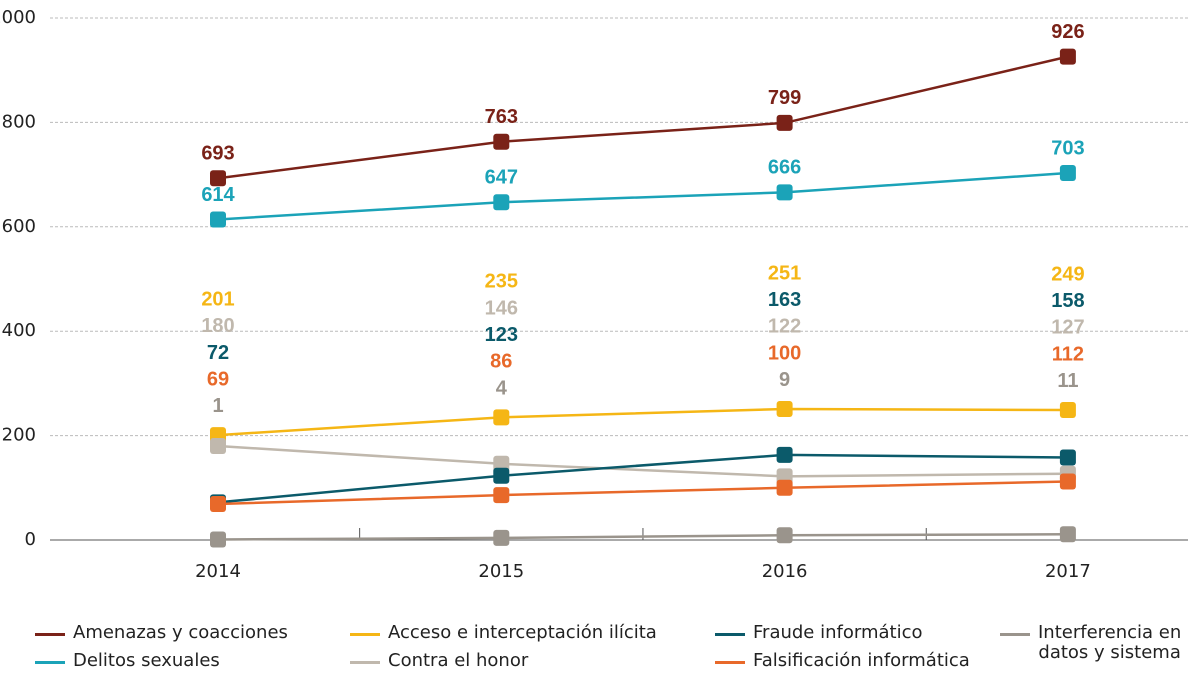 The width and height of the screenshot is (1200, 673). Describe the element at coordinates (838, 632) in the screenshot. I see `legend-label: Fraude informático` at that location.